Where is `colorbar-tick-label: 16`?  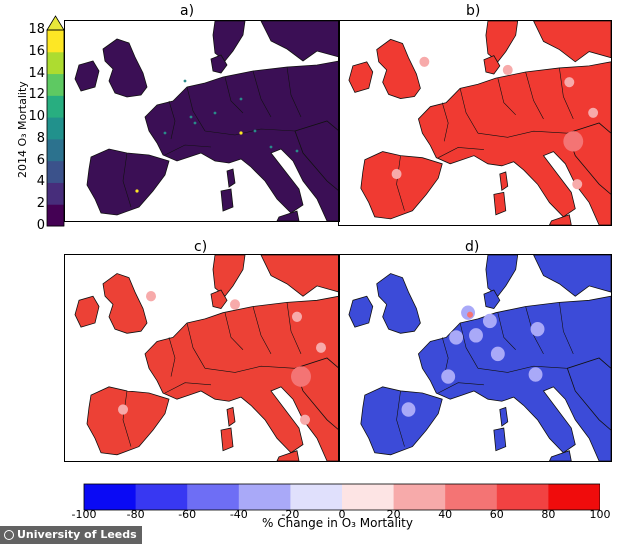
colorbar-tick-label: 16 is located at coordinates (36, 51).